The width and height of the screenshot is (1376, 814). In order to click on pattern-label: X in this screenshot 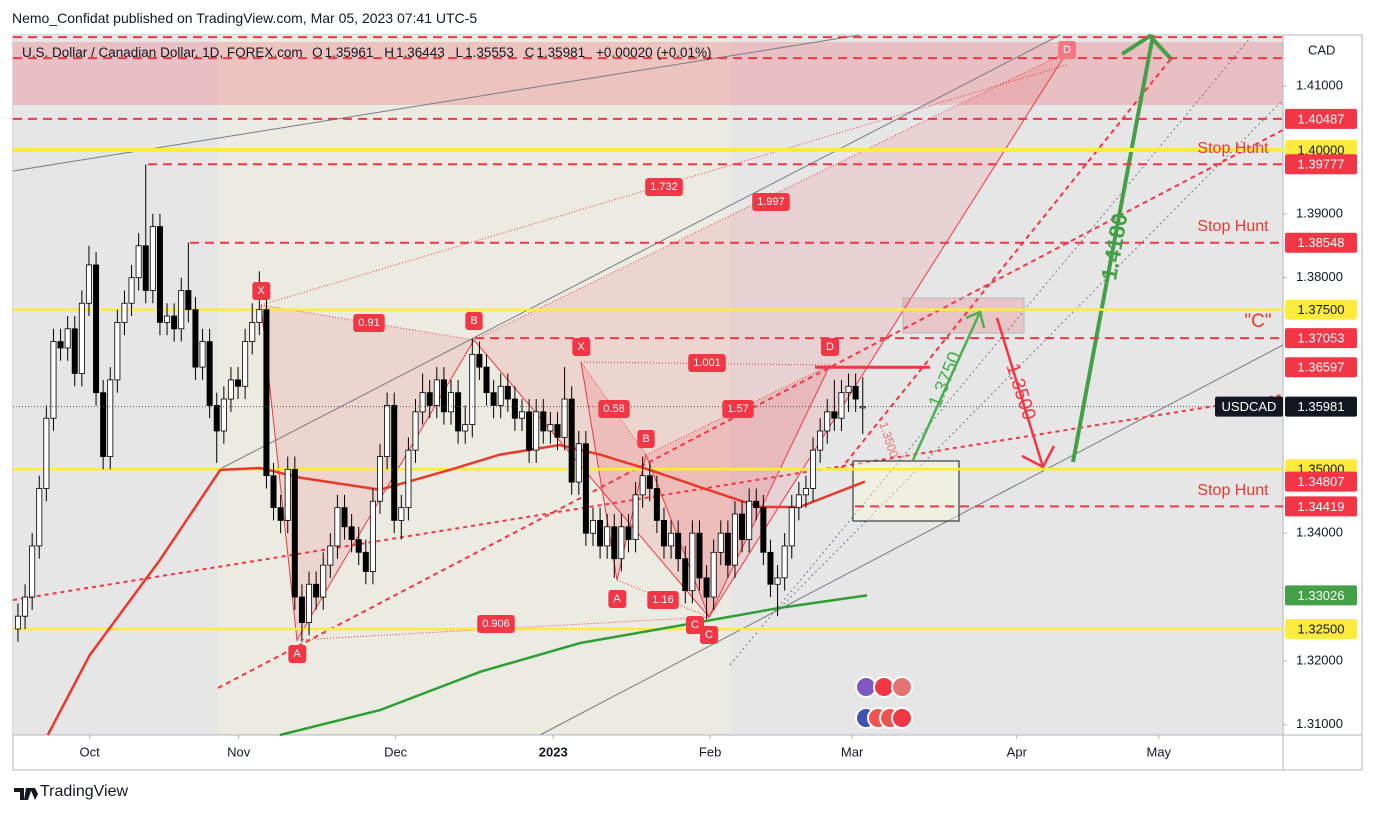, I will do `click(581, 347)`.